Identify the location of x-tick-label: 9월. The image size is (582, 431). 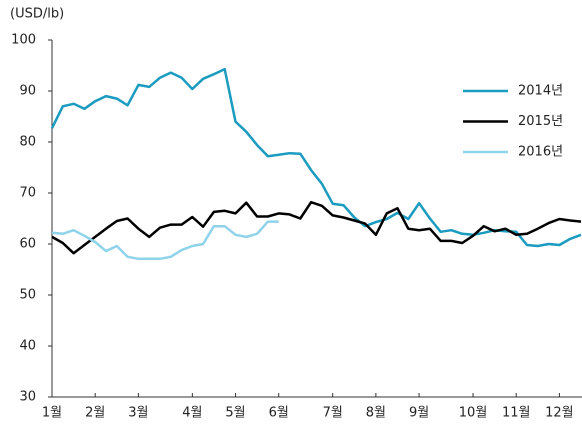
(419, 413).